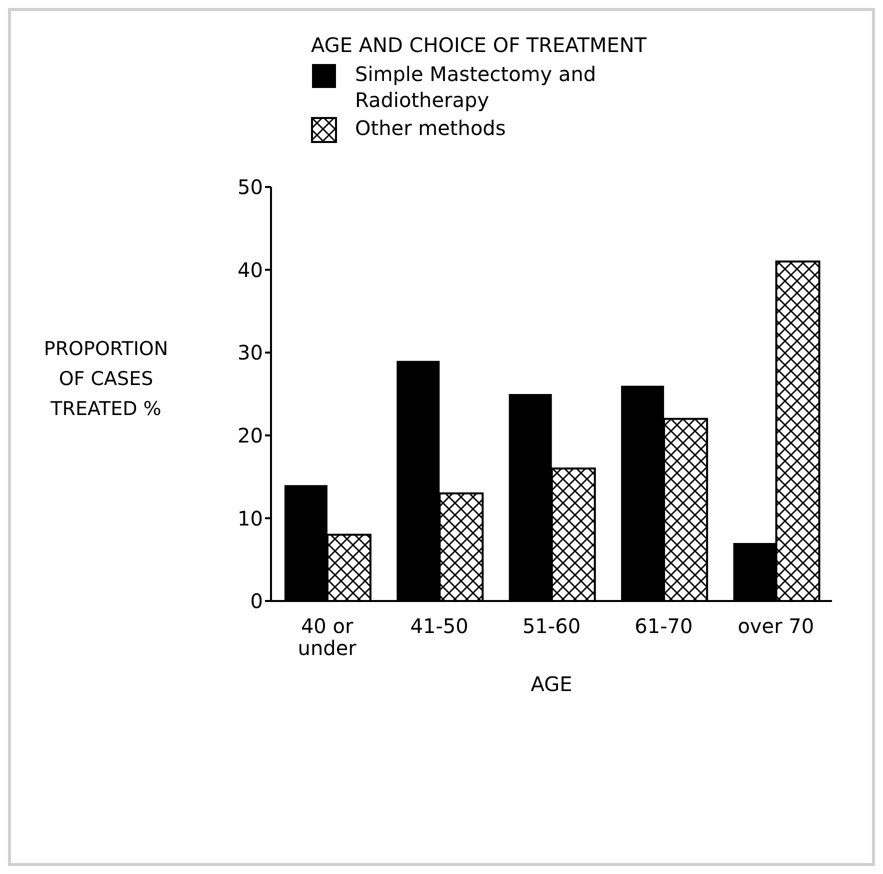  I want to click on x-tick-label: 51-60, so click(551, 626).